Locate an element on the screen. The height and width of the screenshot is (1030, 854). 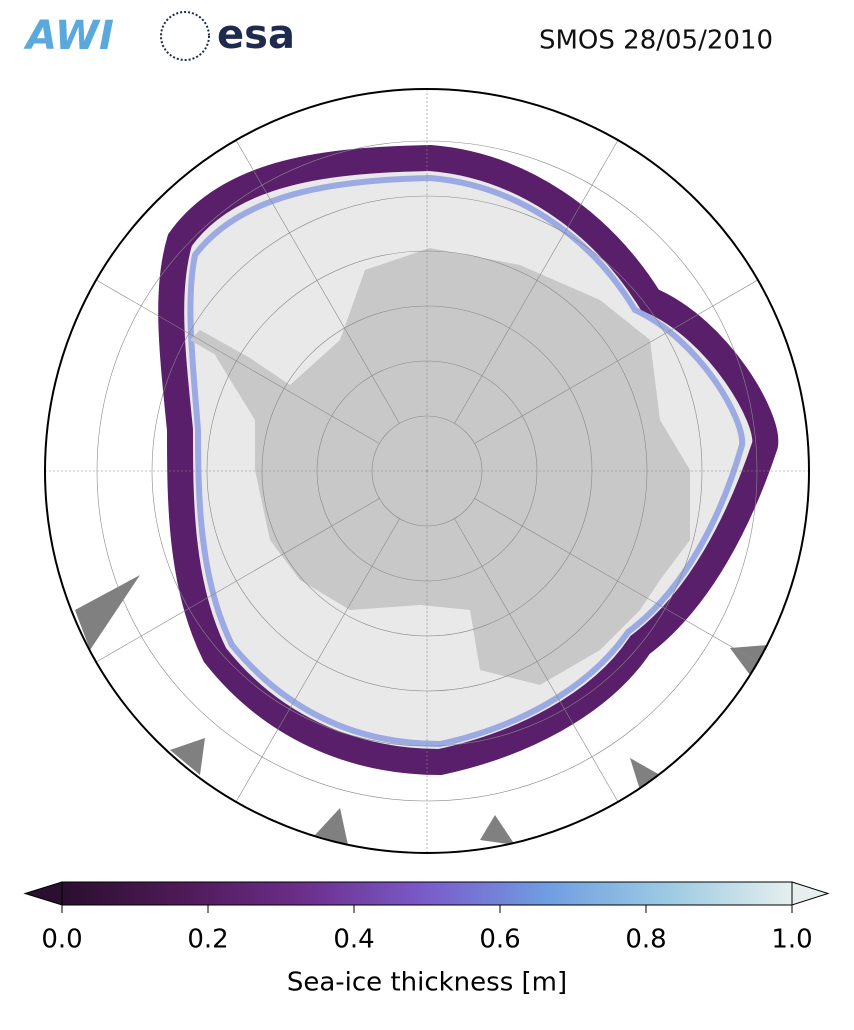
map-title: SMOS 28/05/2010 is located at coordinates (656, 41).